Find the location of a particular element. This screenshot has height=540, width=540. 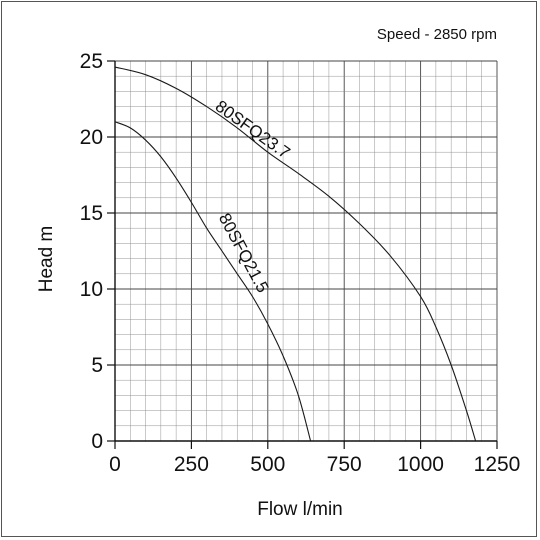

x-tick-label: 250 is located at coordinates (191, 464).